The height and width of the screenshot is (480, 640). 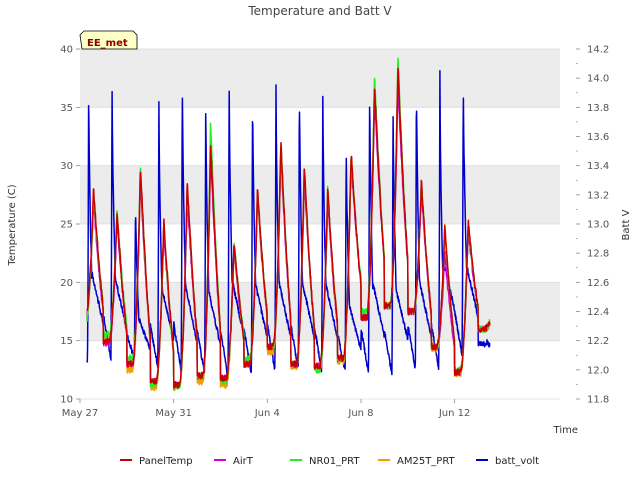 What do you see at coordinates (598, 312) in the screenshot?
I see `y2-tick-label: 12.4` at bounding box center [598, 312].